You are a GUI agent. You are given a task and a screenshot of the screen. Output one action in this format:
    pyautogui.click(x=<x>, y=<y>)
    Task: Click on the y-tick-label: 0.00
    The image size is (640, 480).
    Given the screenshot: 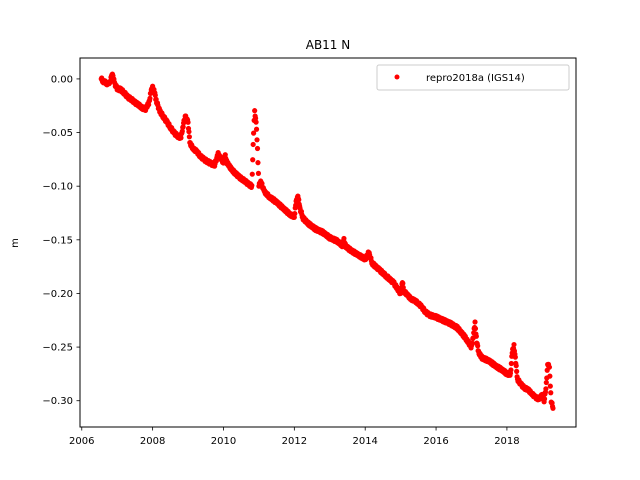 What is the action you would take?
    pyautogui.click(x=62, y=79)
    